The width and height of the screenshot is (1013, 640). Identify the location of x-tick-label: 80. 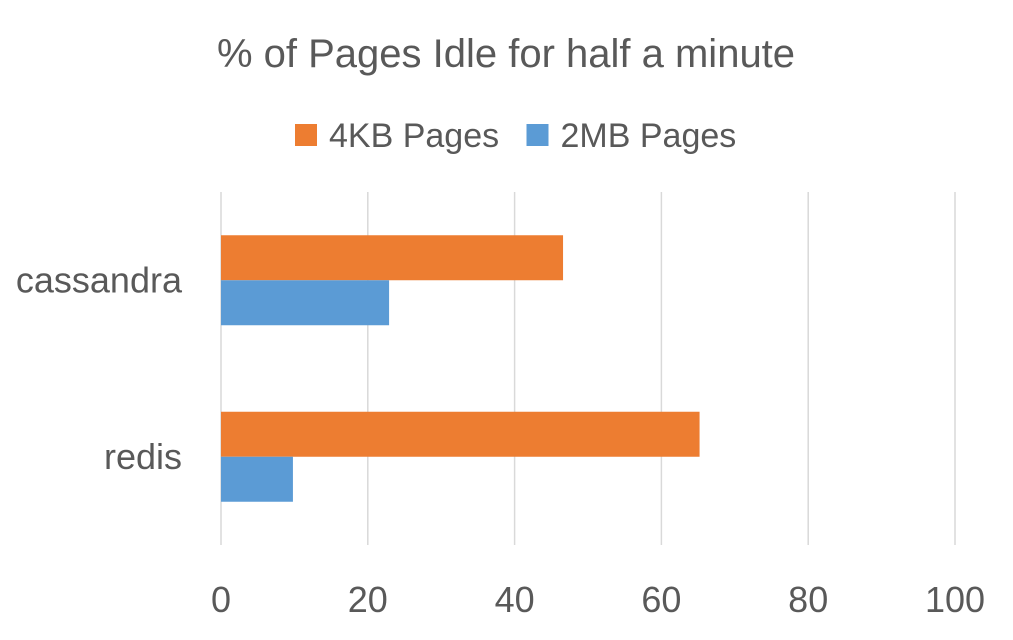
(808, 599).